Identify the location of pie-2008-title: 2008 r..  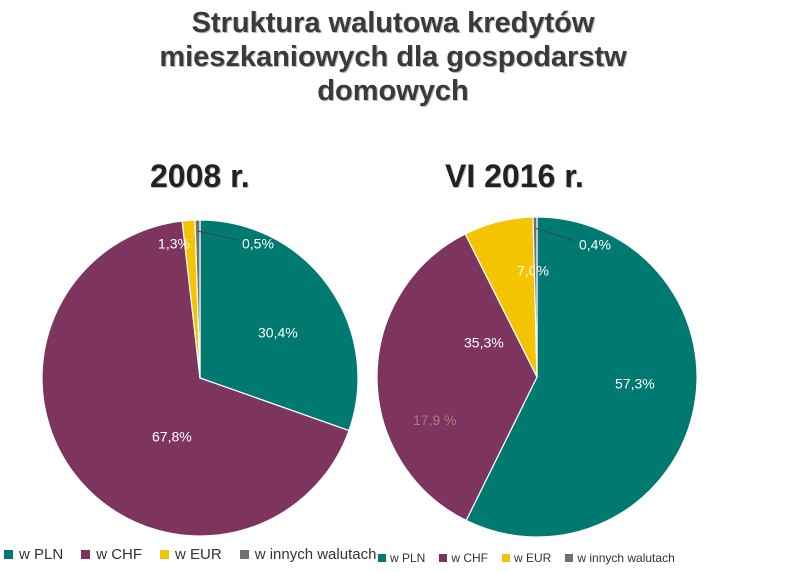
(200, 176).